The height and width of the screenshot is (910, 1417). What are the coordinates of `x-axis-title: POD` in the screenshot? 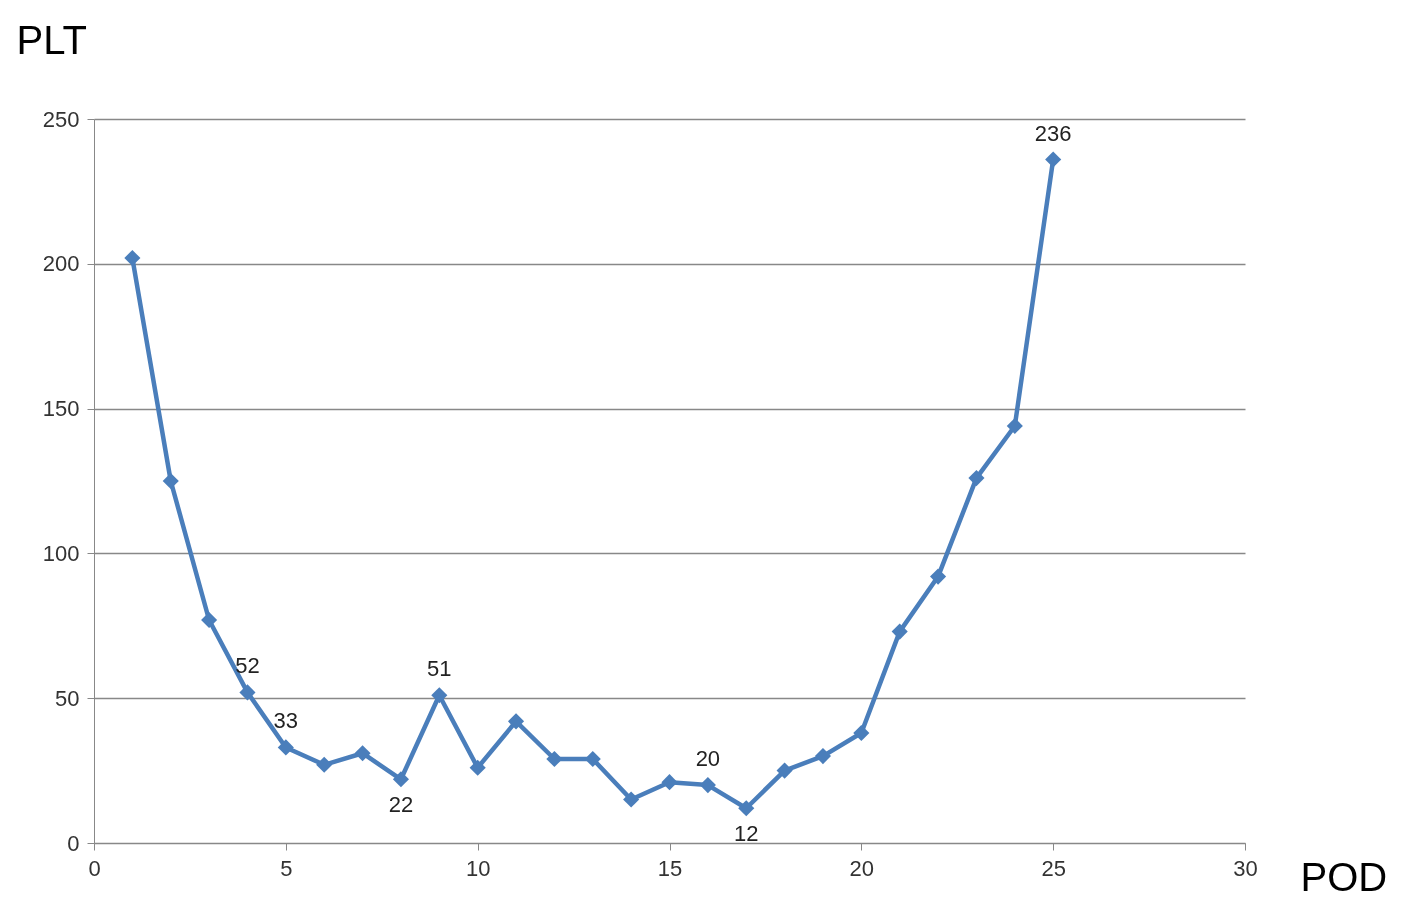 It's located at (1344, 876).